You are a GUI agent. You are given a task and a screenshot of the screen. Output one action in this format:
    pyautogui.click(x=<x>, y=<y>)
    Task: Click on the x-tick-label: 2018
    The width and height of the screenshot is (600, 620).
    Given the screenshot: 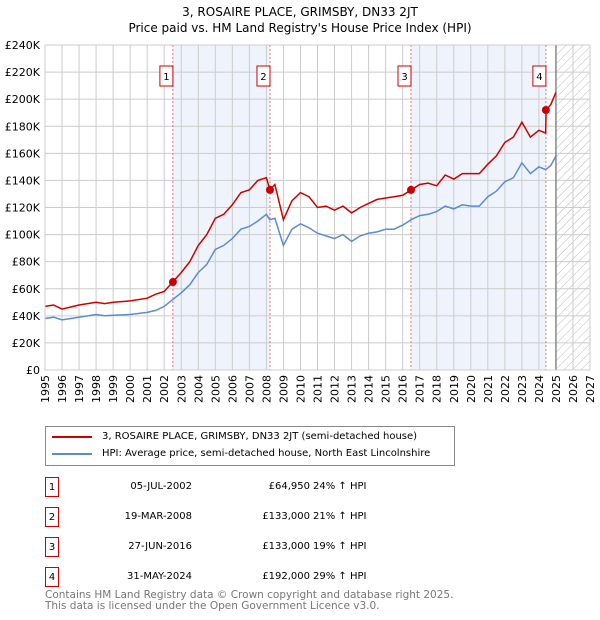 What is the action you would take?
    pyautogui.click(x=437, y=389)
    